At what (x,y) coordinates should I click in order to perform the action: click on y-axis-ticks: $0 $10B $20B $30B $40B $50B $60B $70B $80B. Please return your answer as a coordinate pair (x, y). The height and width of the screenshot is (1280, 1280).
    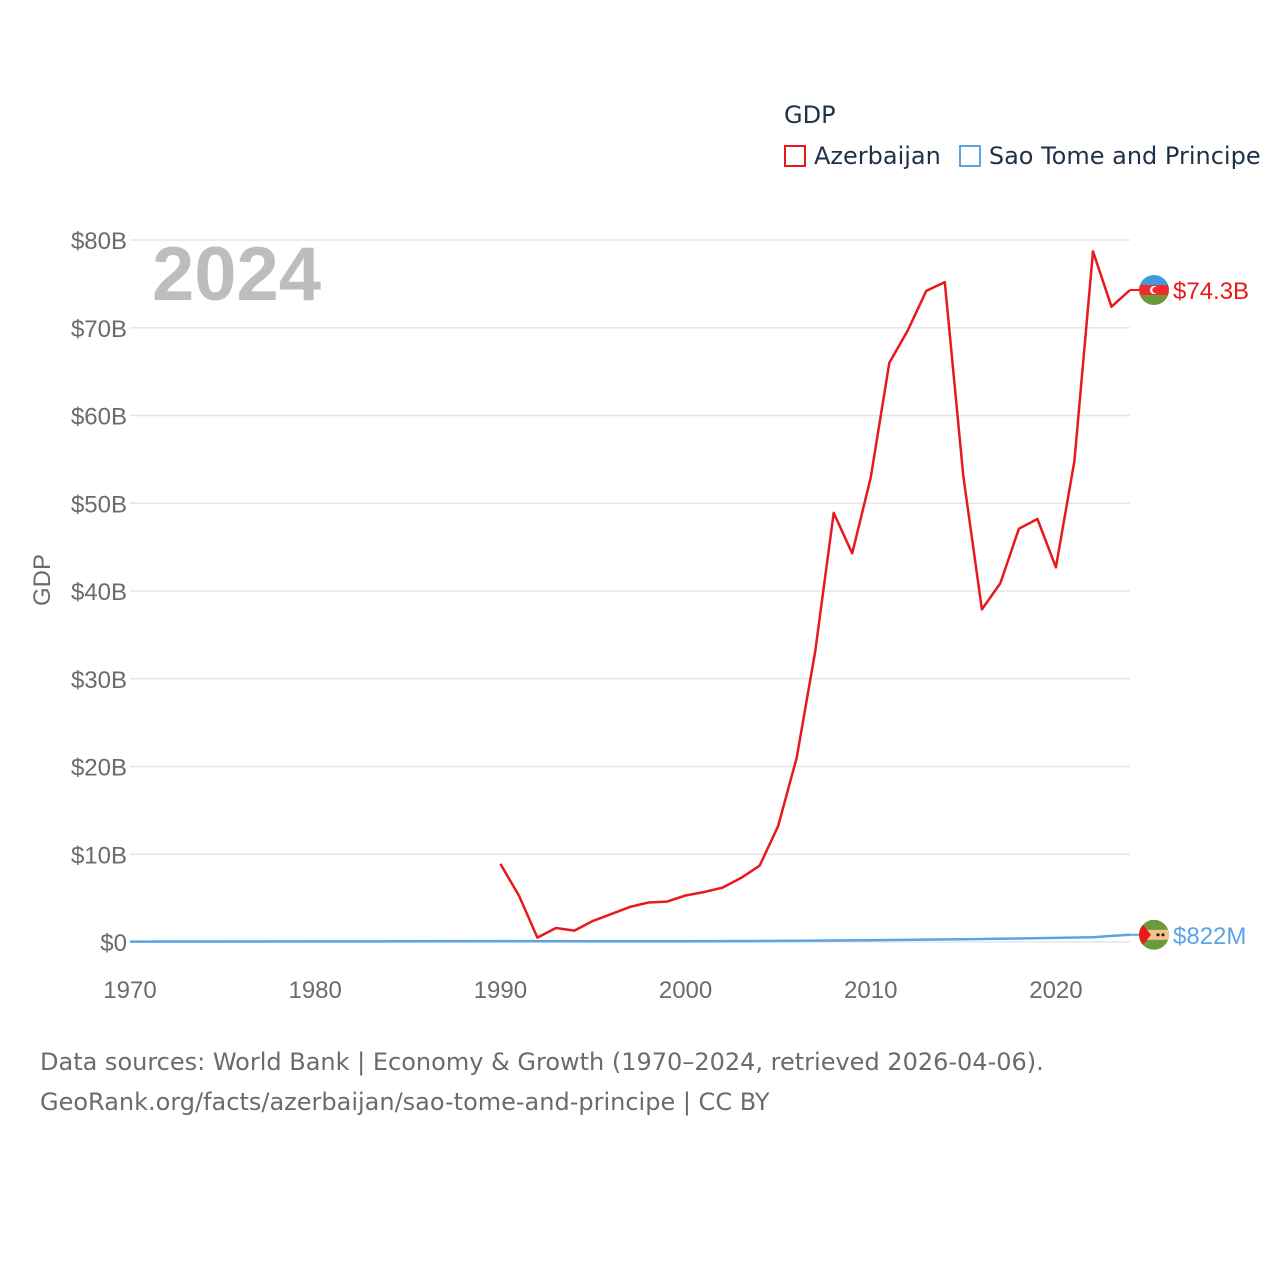
    Looking at the image, I should click on (99, 592).